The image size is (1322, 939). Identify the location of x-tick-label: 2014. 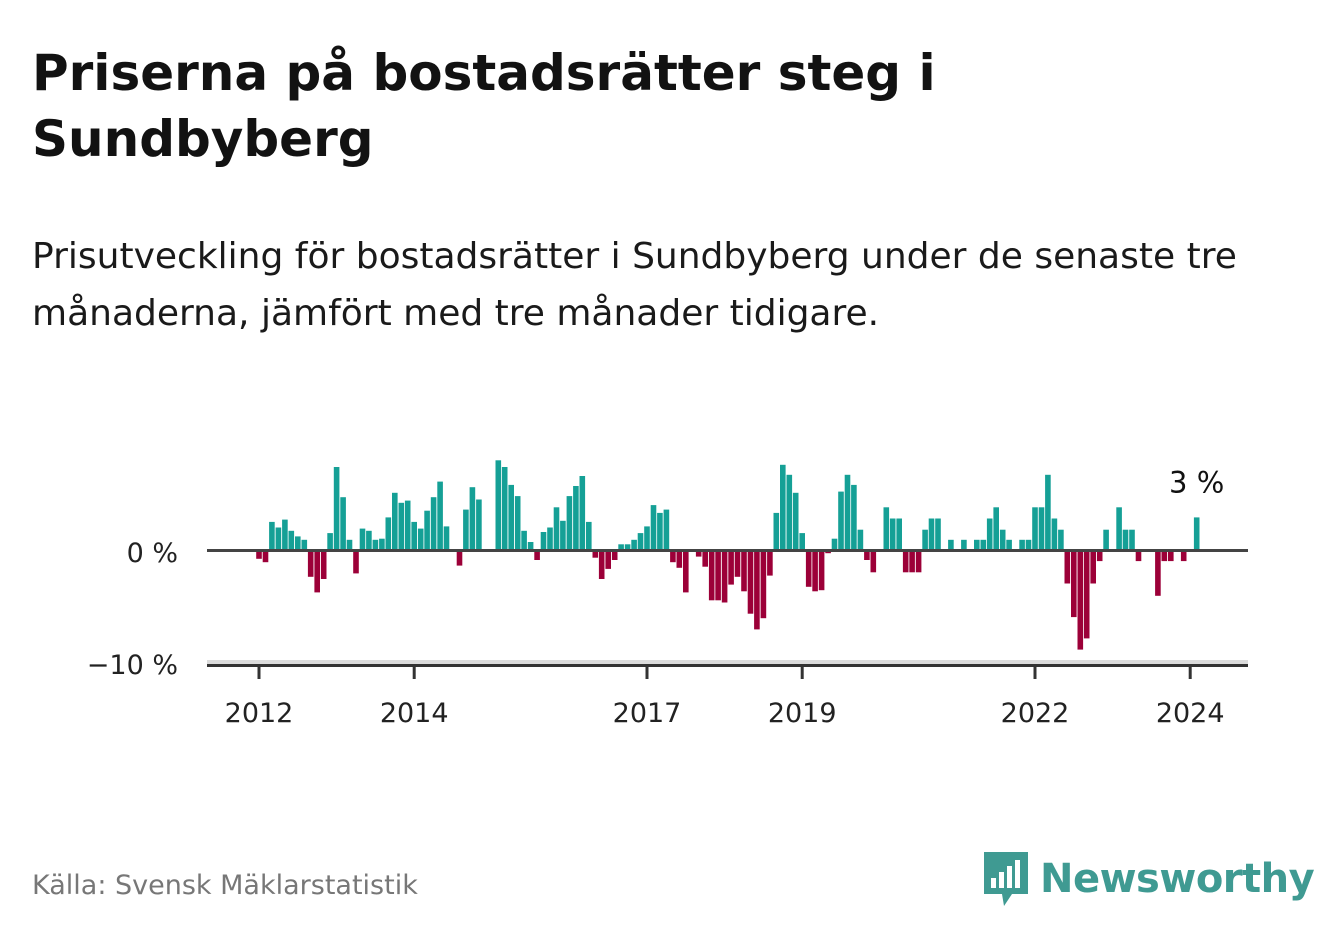
(414, 713).